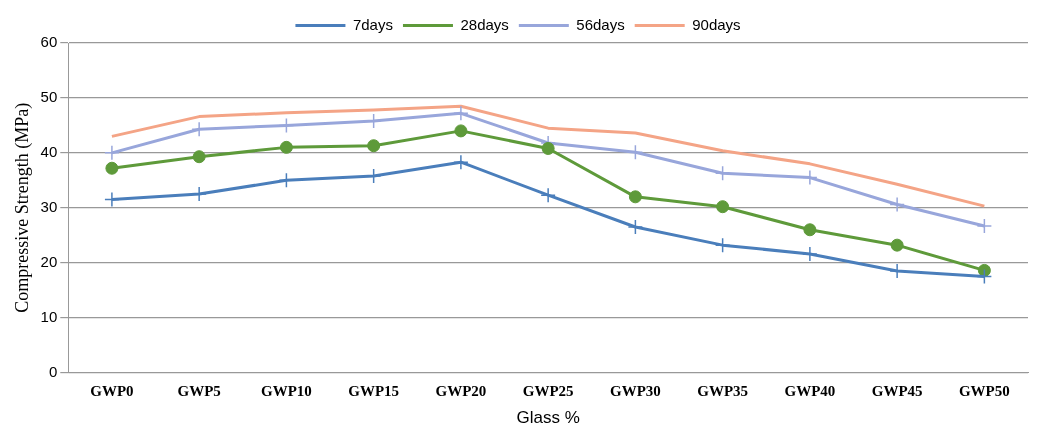 The width and height of the screenshot is (1047, 443). What do you see at coordinates (897, 391) in the screenshot?
I see `x-tick-label: GWP45` at bounding box center [897, 391].